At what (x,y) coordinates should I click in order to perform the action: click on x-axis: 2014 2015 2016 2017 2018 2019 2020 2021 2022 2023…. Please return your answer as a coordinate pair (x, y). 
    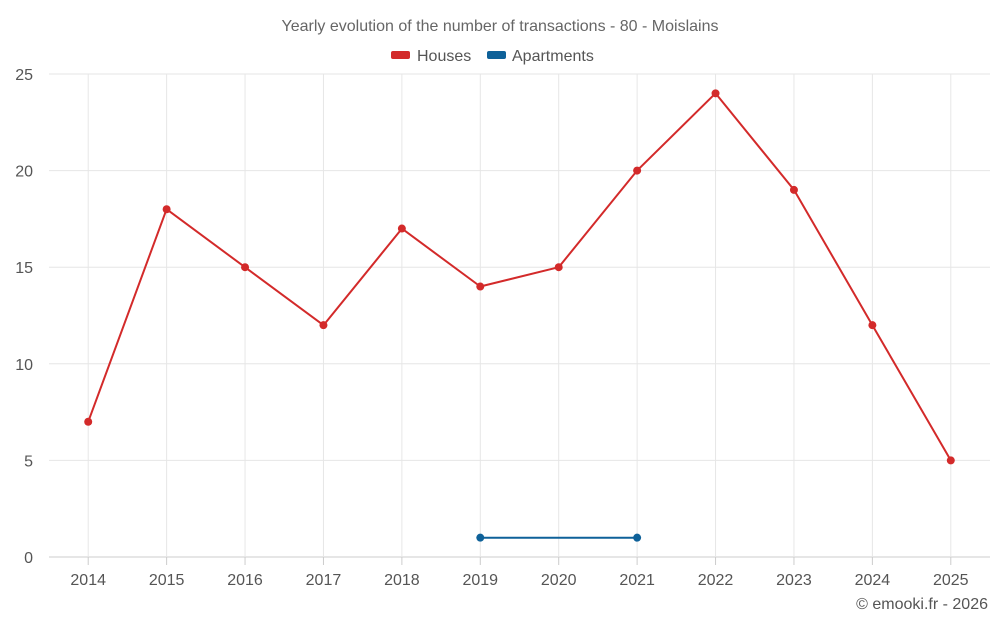
    Looking at the image, I should click on (519, 573).